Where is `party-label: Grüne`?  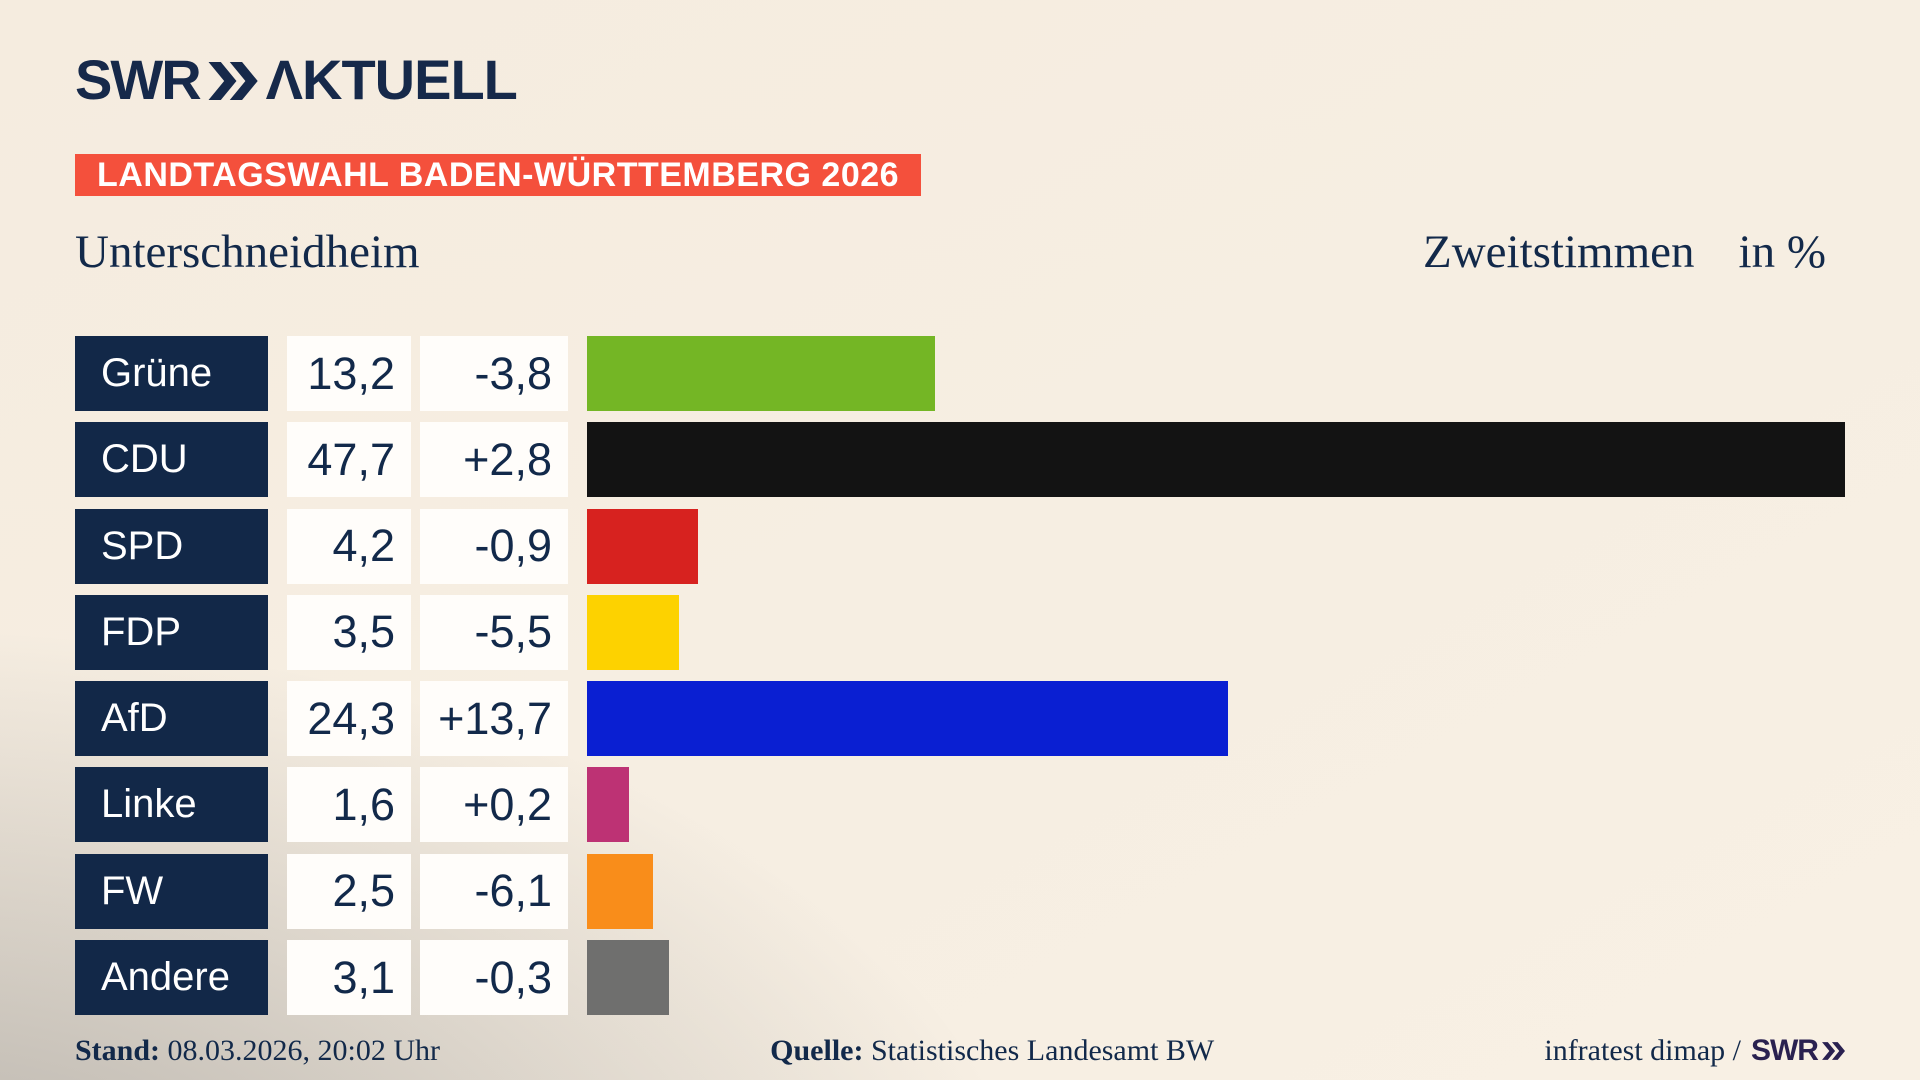
party-label: Grüne is located at coordinates (171, 373).